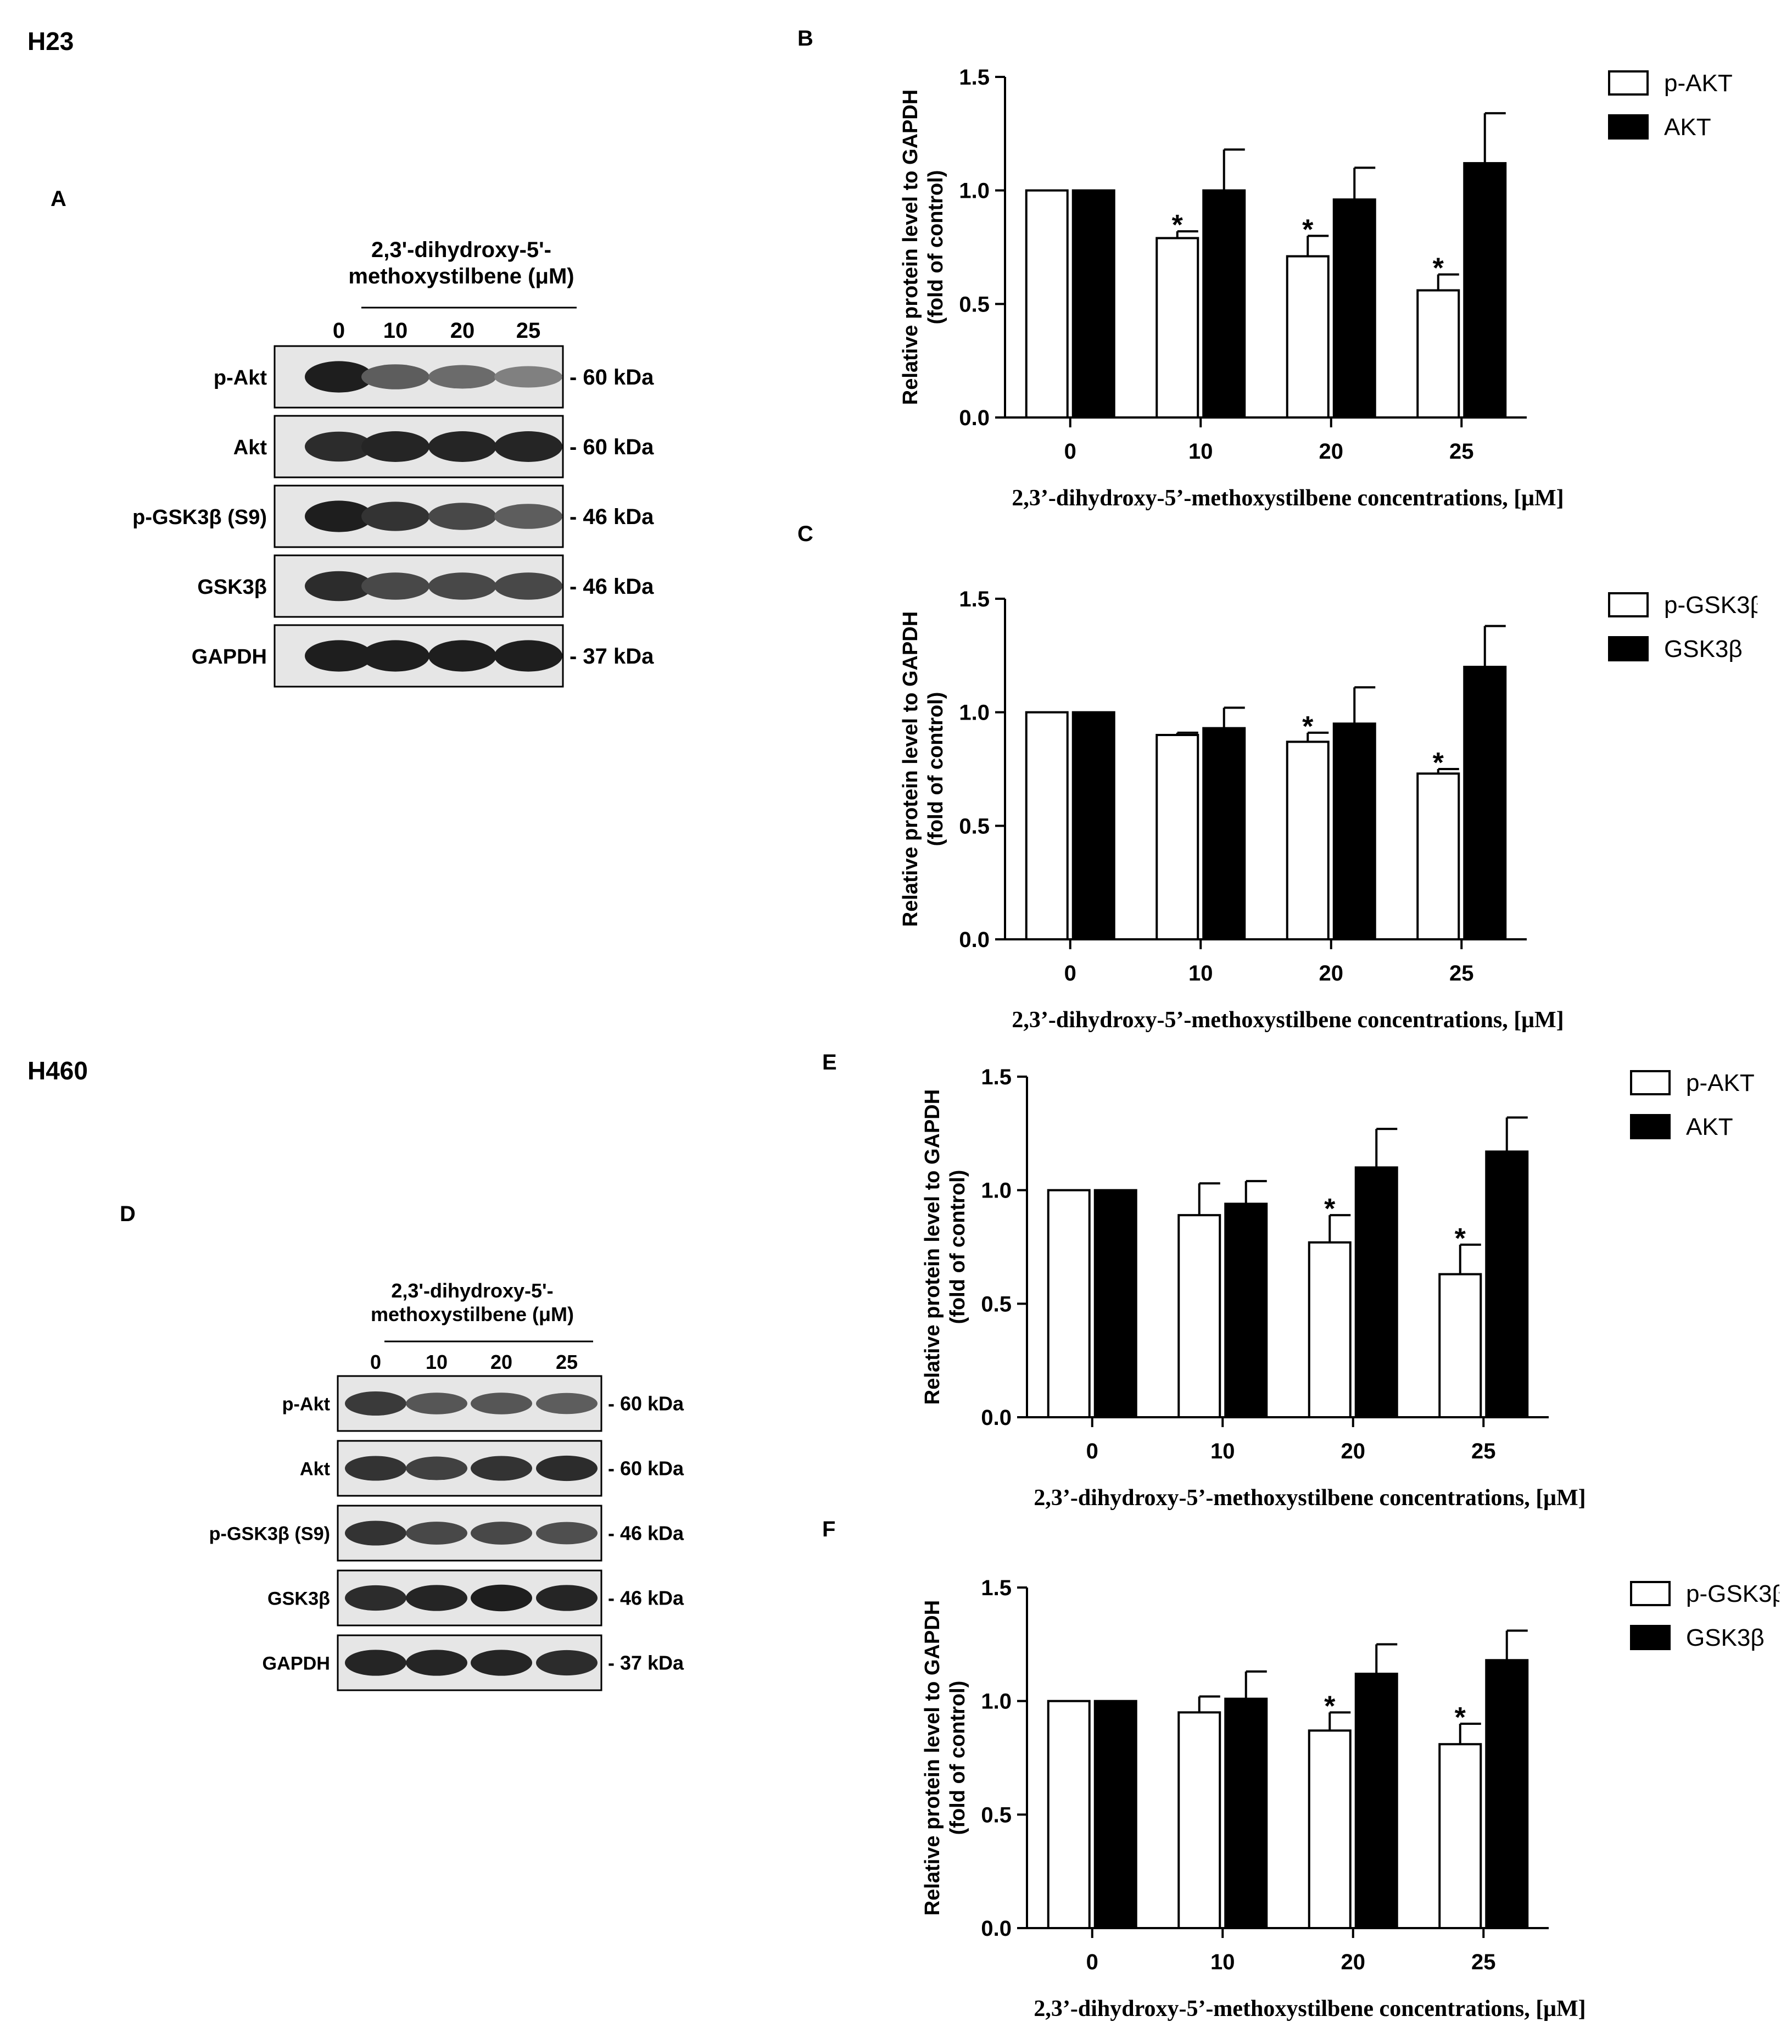 The image size is (1792, 2044). Describe the element at coordinates (805, 38) in the screenshot. I see `panel-letter-b: B` at that location.